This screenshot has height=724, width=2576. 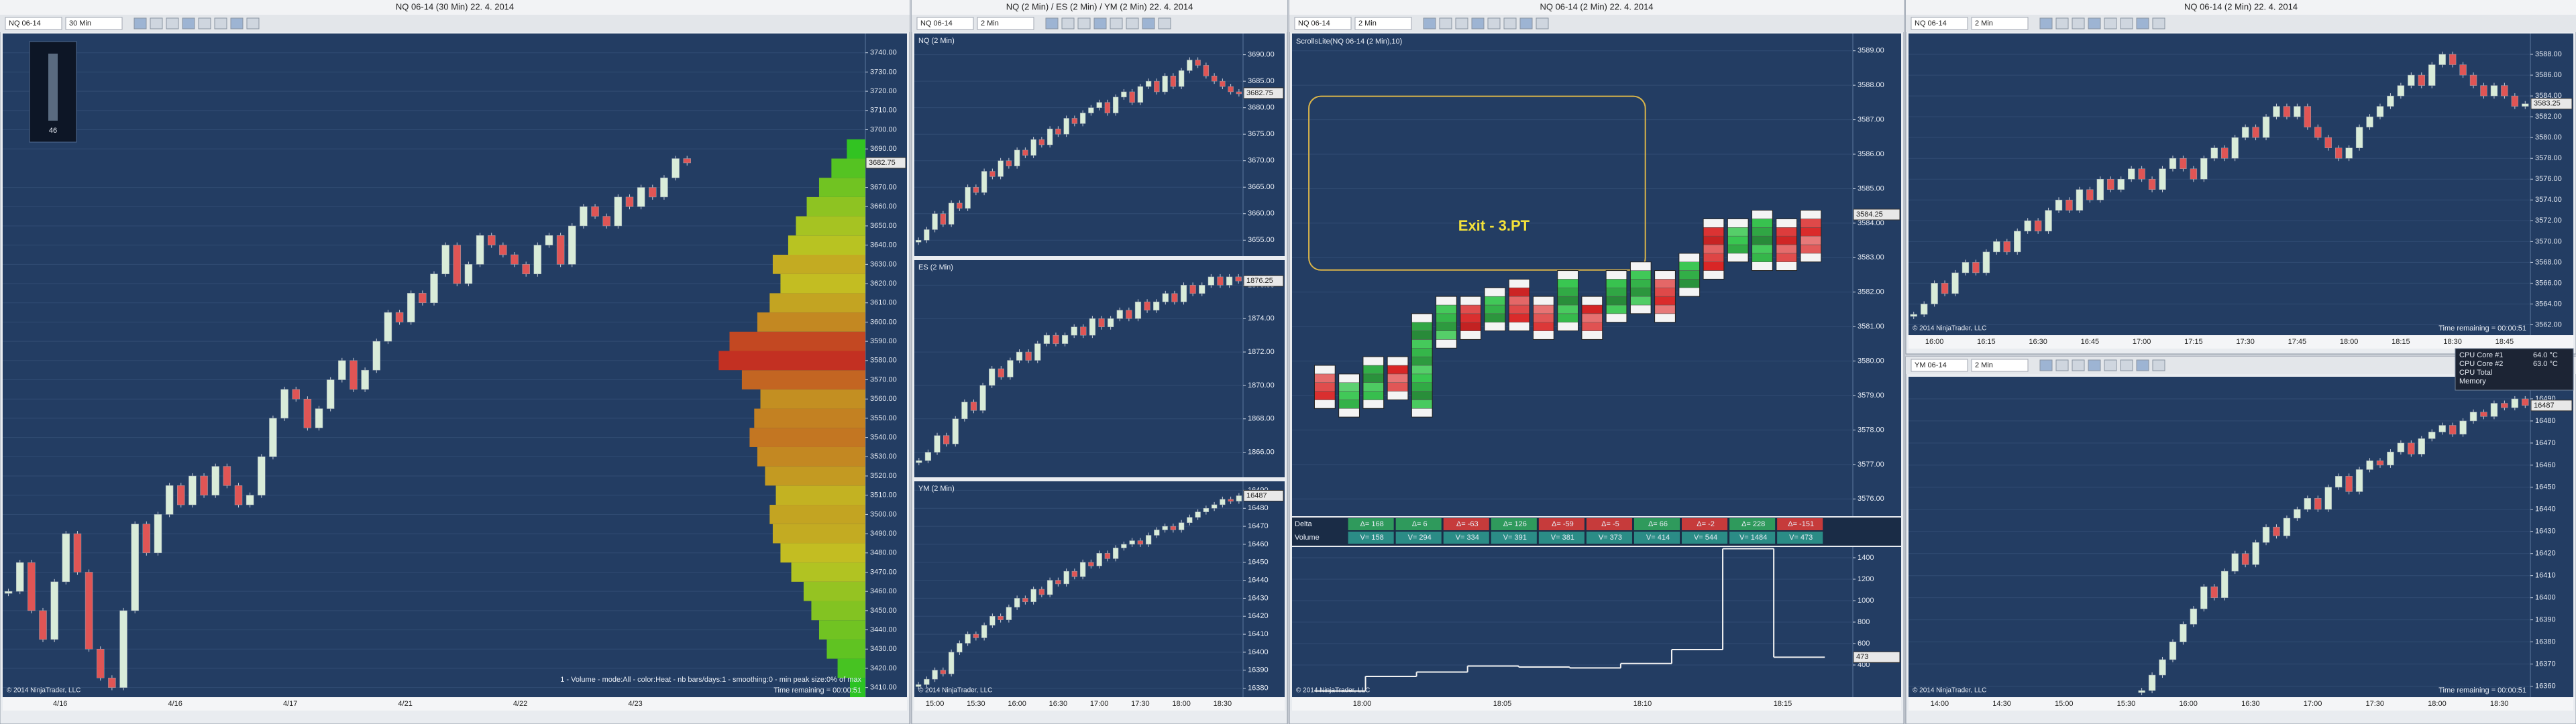 I want to click on x-tick-label: 4/21, so click(x=405, y=704).